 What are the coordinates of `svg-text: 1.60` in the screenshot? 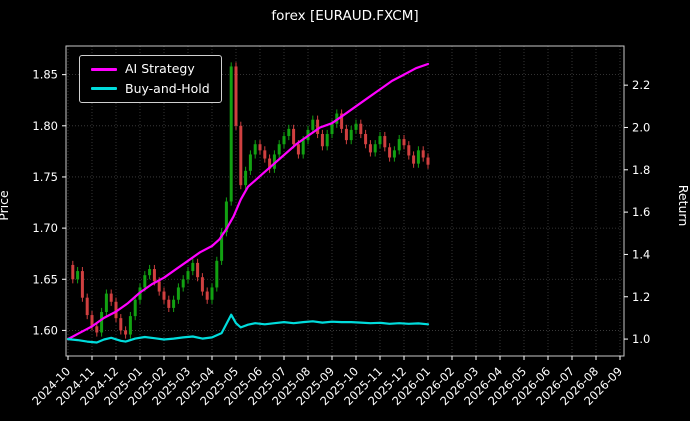 It's located at (45, 330).